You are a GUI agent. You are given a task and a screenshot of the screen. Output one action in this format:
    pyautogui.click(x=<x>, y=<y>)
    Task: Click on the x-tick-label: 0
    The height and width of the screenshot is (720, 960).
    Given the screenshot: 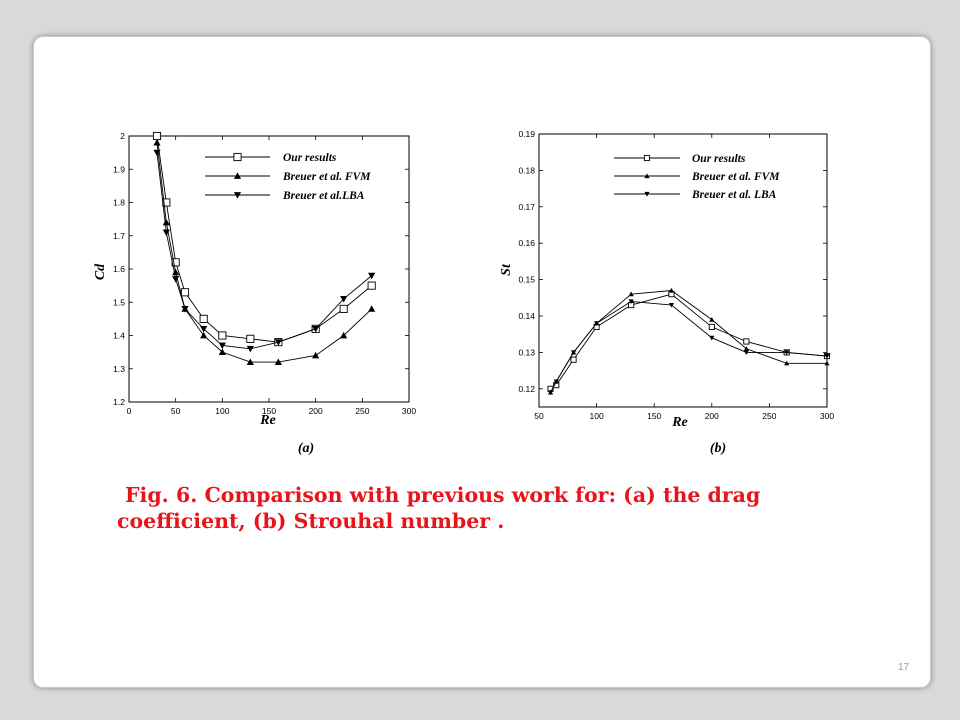 What is the action you would take?
    pyautogui.click(x=129, y=411)
    